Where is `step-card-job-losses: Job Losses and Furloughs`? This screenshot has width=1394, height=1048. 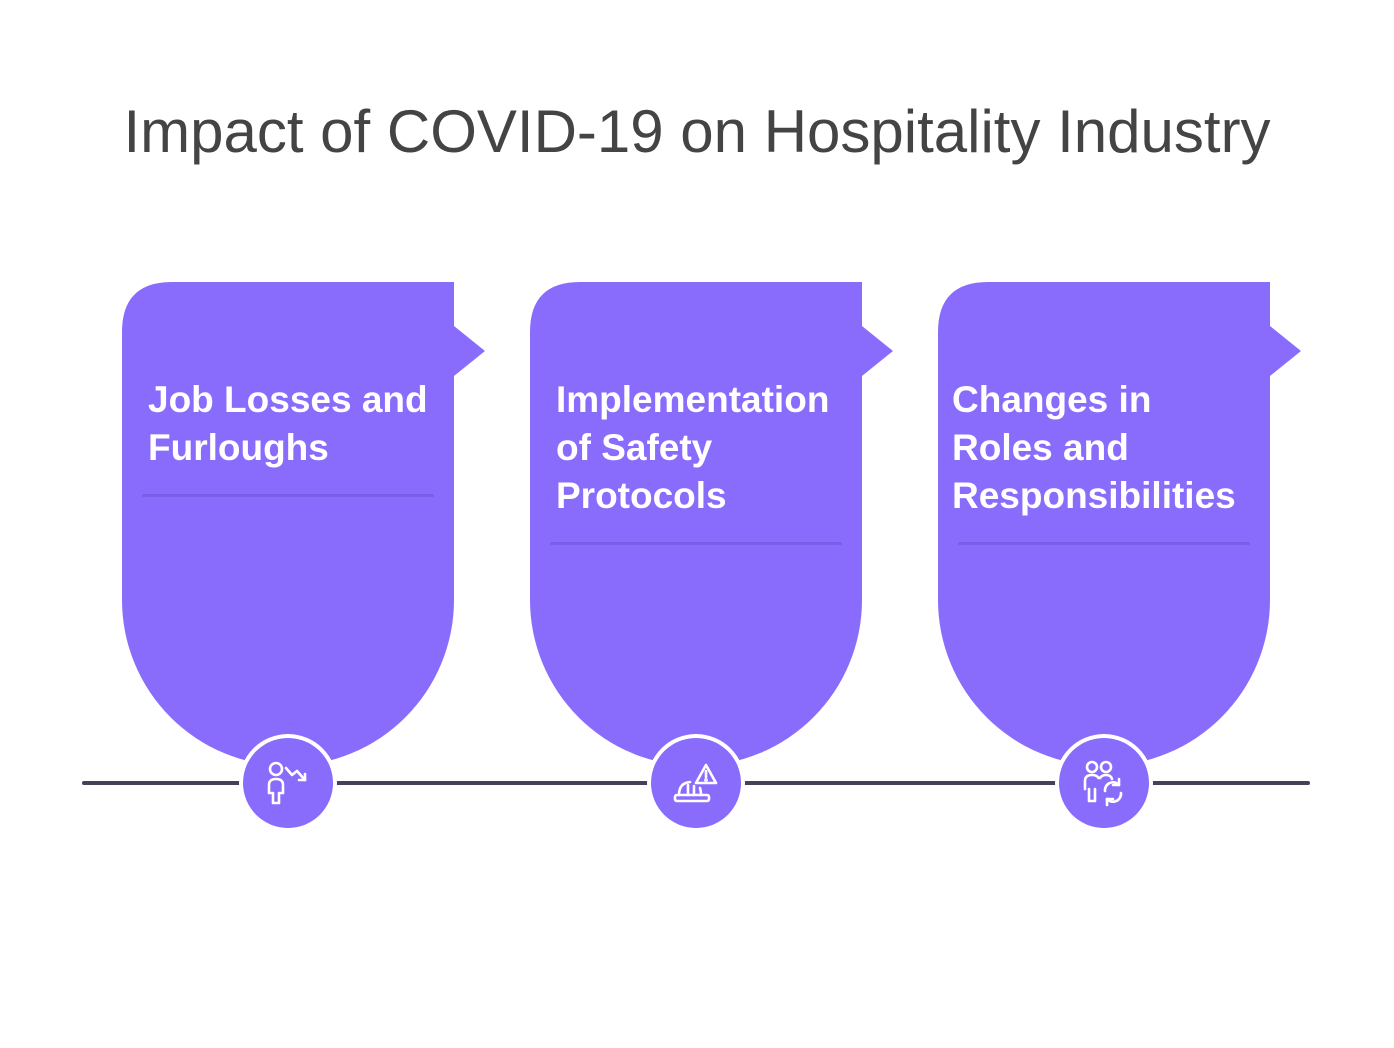 step-card-job-losses: Job Losses and Furloughs is located at coordinates (304, 524).